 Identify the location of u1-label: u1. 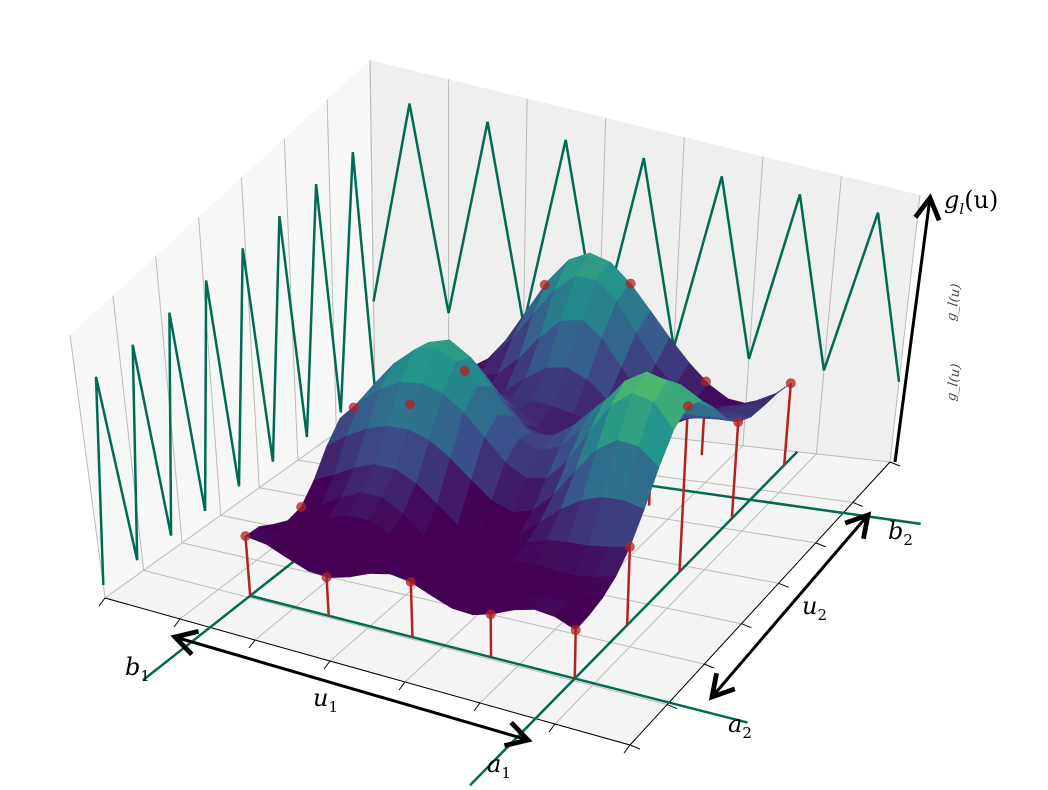
(326, 700).